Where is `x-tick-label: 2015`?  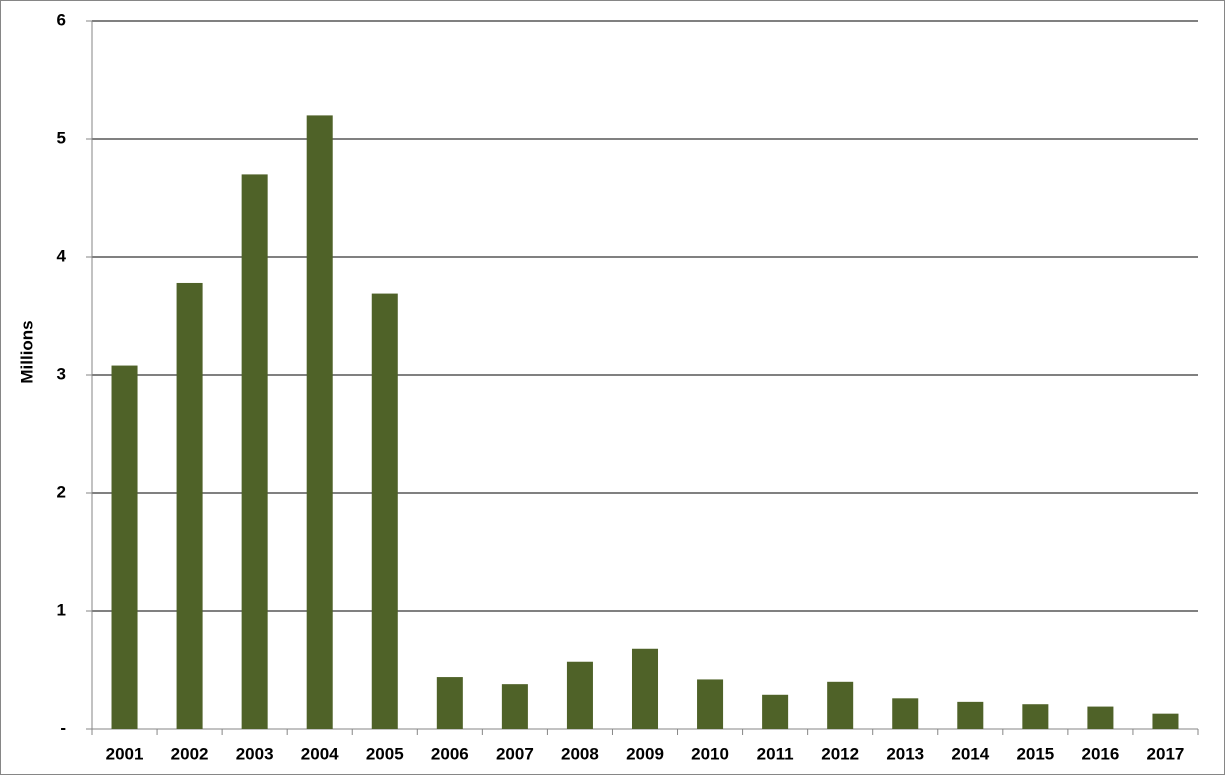
x-tick-label: 2015 is located at coordinates (1035, 753).